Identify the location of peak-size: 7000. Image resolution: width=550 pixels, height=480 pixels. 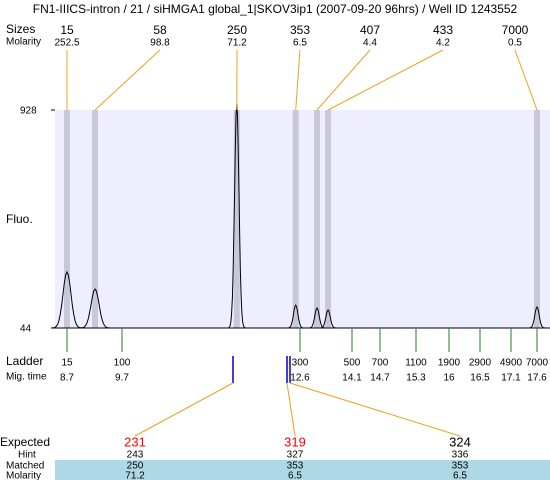
(515, 30).